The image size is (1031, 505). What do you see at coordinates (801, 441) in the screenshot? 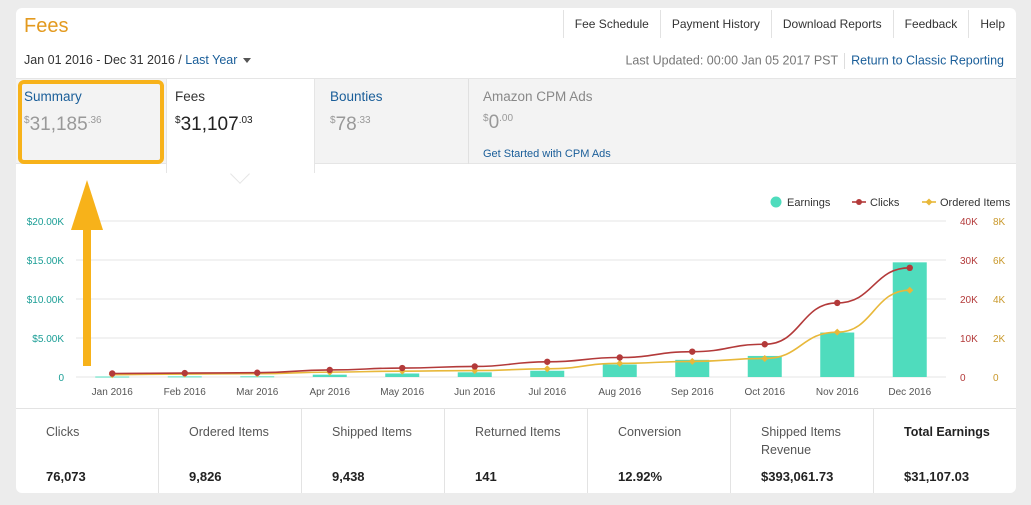
I see `stat-label: Shipped Items Revenue` at bounding box center [801, 441].